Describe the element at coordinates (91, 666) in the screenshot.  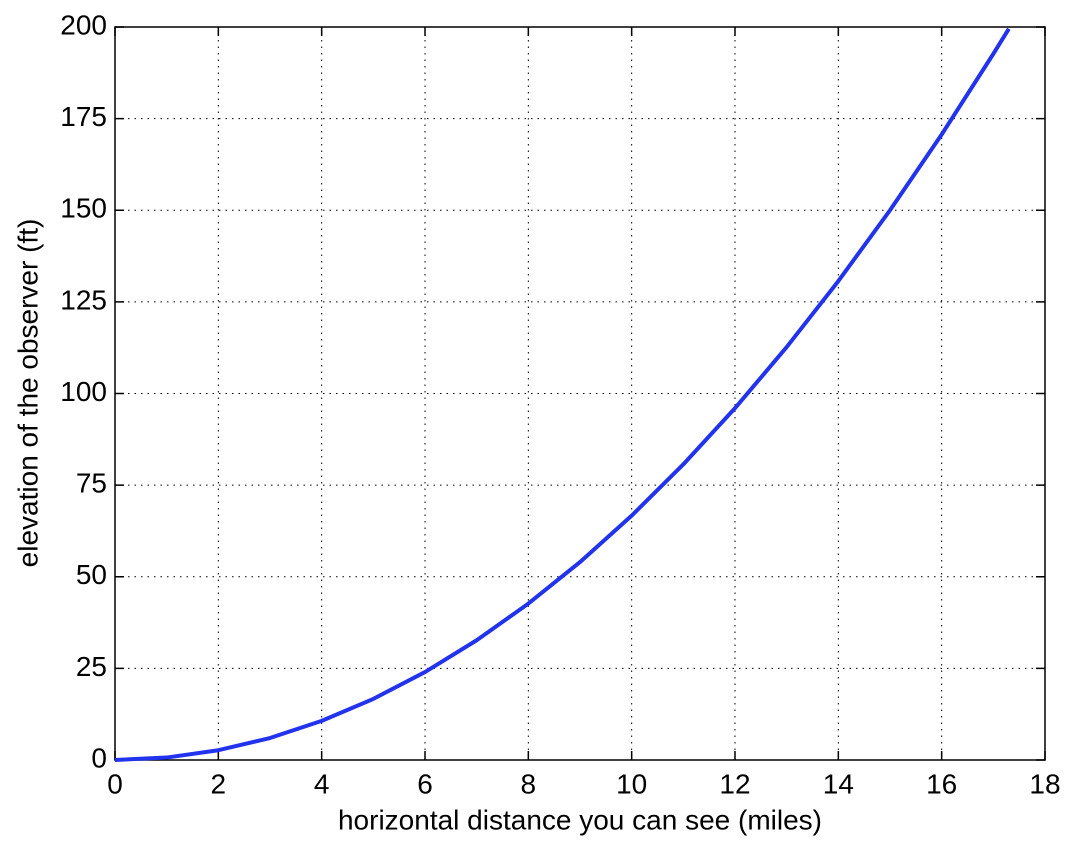
I see `y-tick-label: 25` at that location.